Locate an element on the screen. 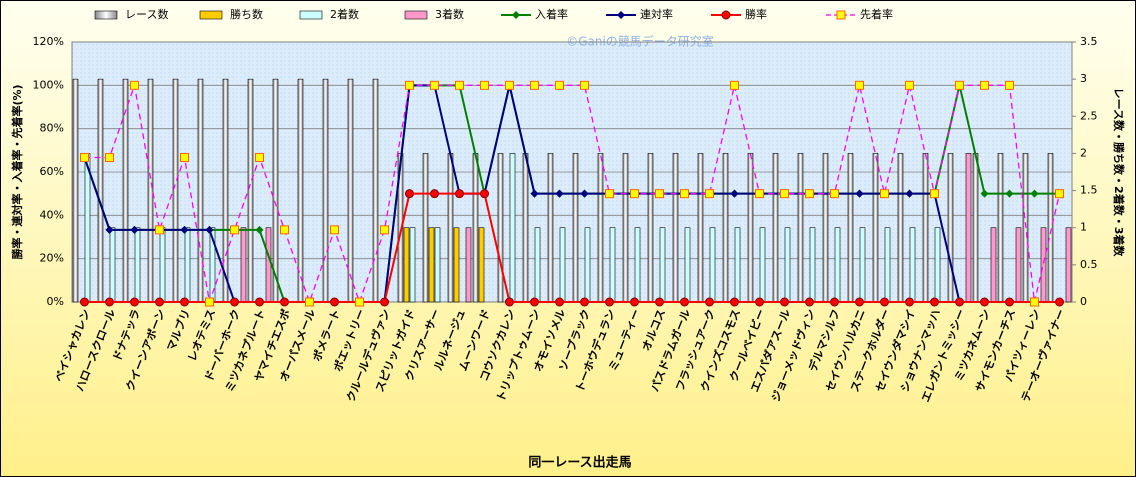 Image resolution: width=1136 pixels, height=477 pixels. y2-tick-label: 0.5 is located at coordinates (1089, 264).